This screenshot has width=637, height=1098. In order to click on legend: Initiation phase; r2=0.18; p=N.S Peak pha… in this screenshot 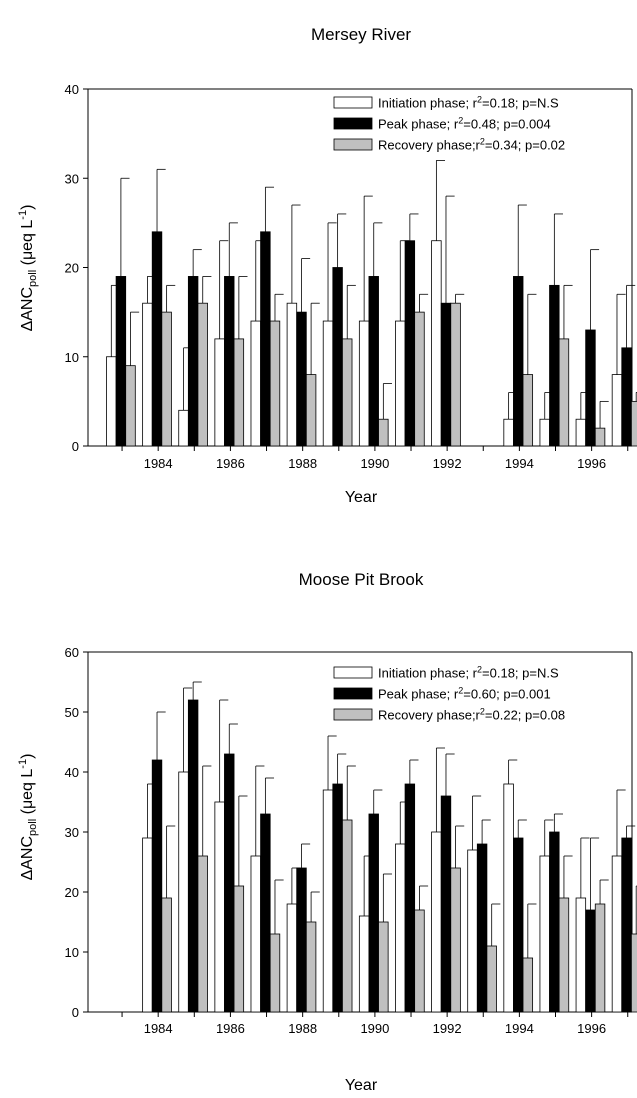, I will do `click(449, 124)`.